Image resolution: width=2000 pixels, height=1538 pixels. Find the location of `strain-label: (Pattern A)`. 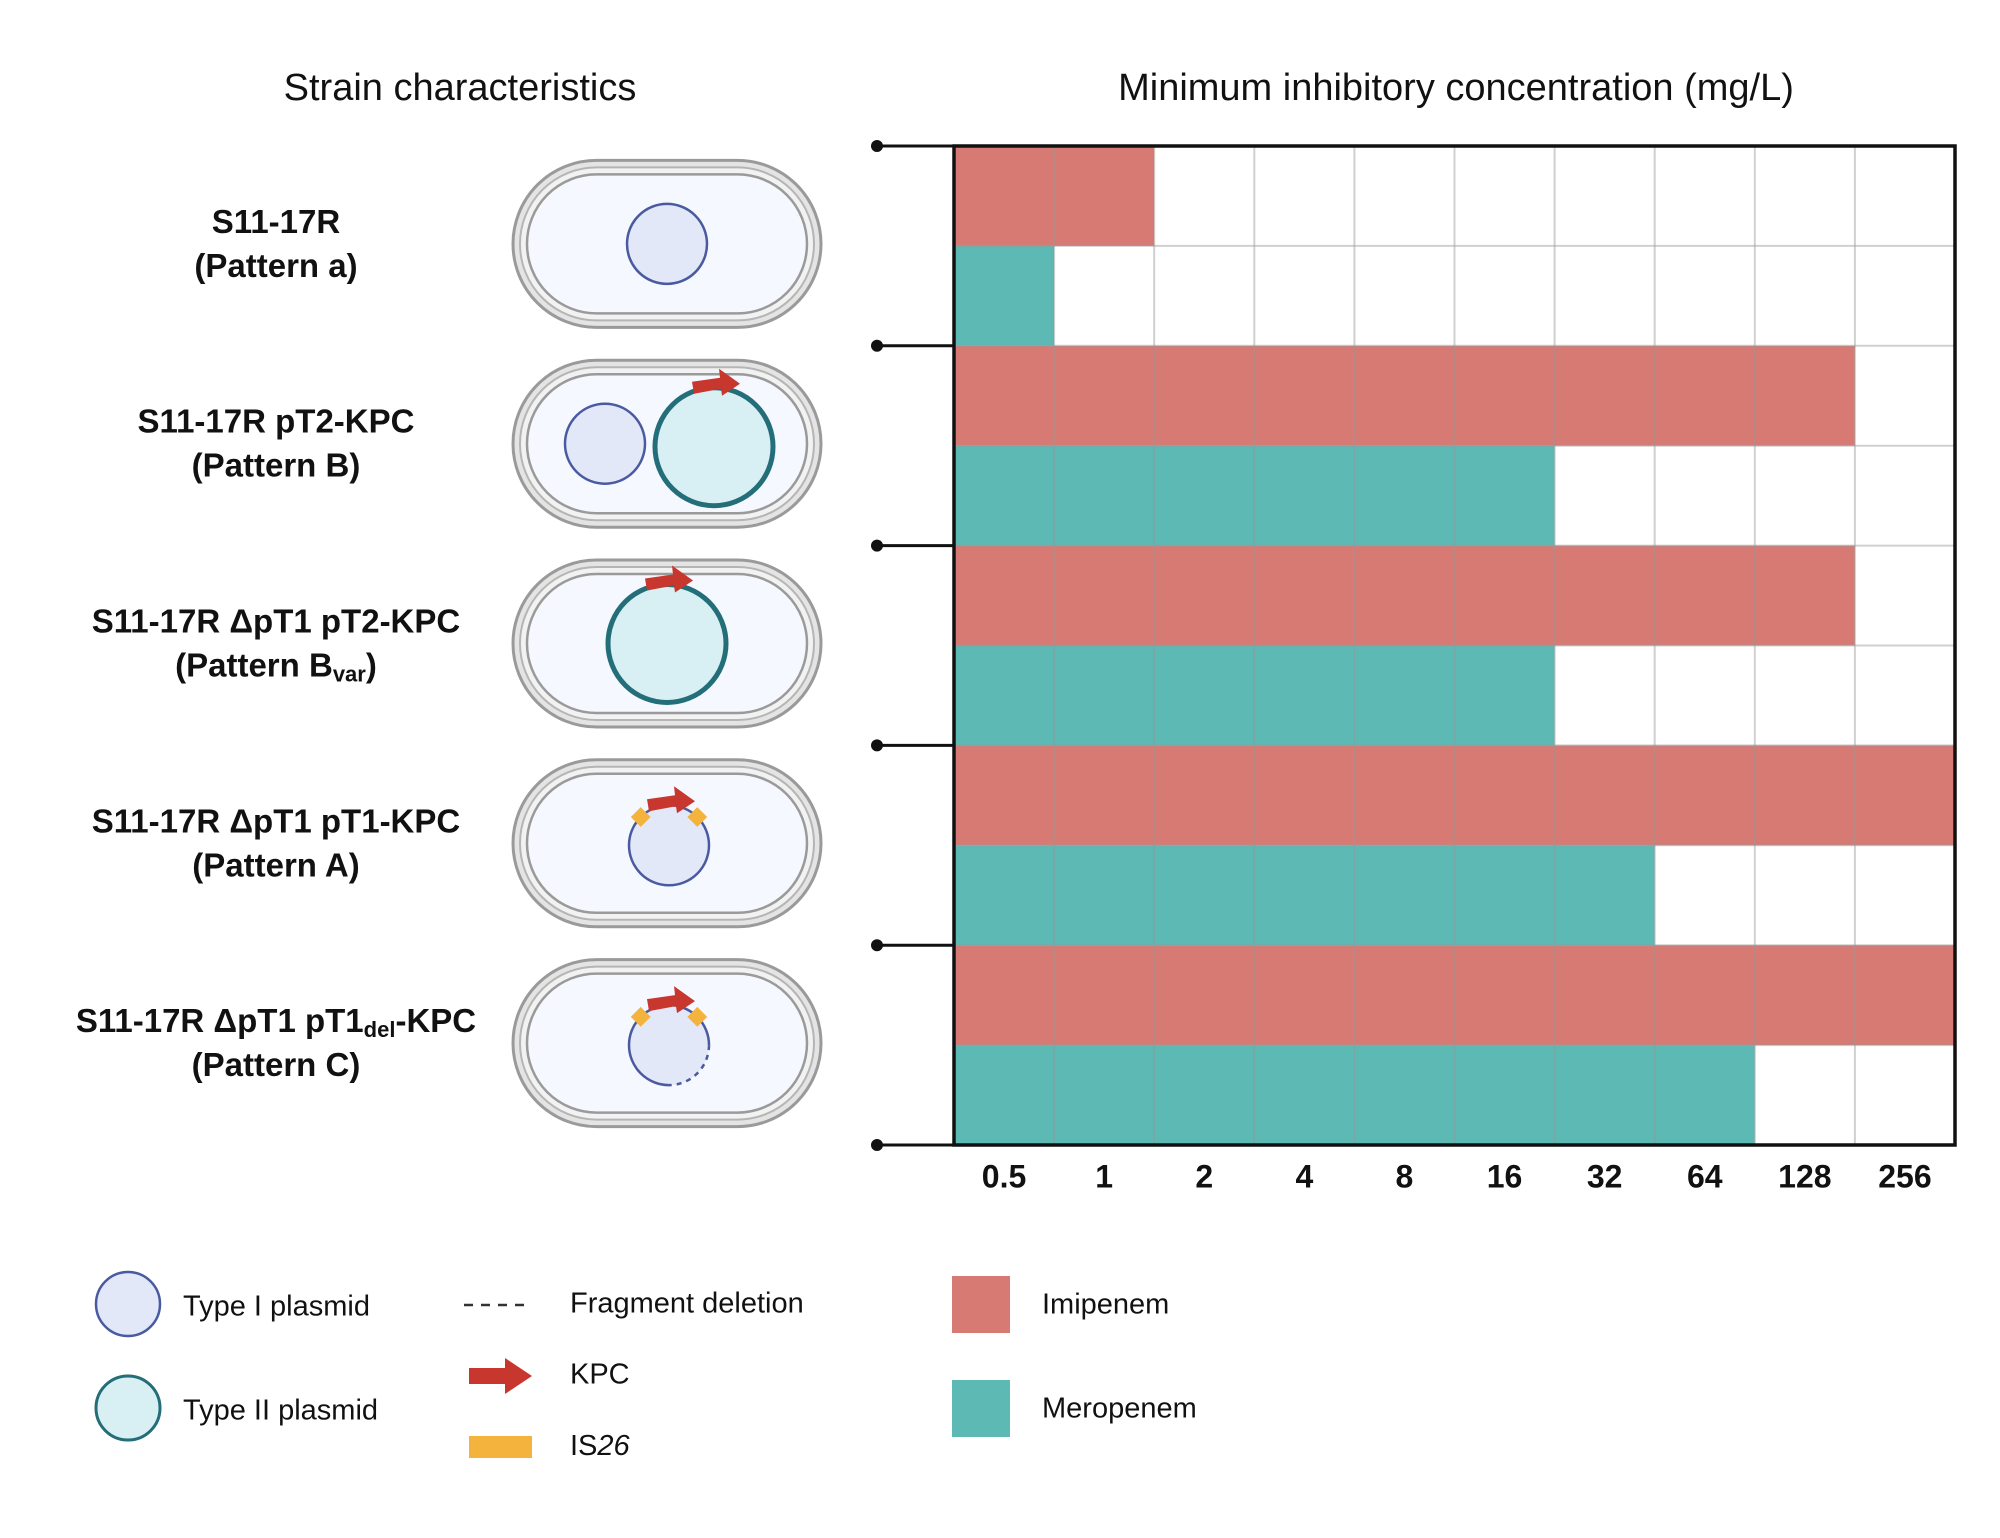

strain-label: (Pattern A) is located at coordinates (275, 864).